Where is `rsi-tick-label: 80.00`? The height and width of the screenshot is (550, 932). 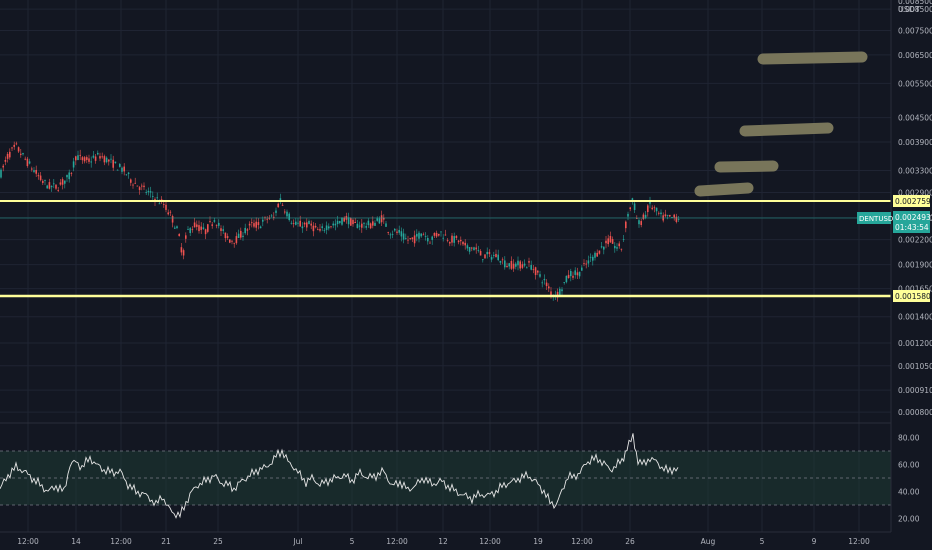 rsi-tick-label: 80.00 is located at coordinates (909, 438).